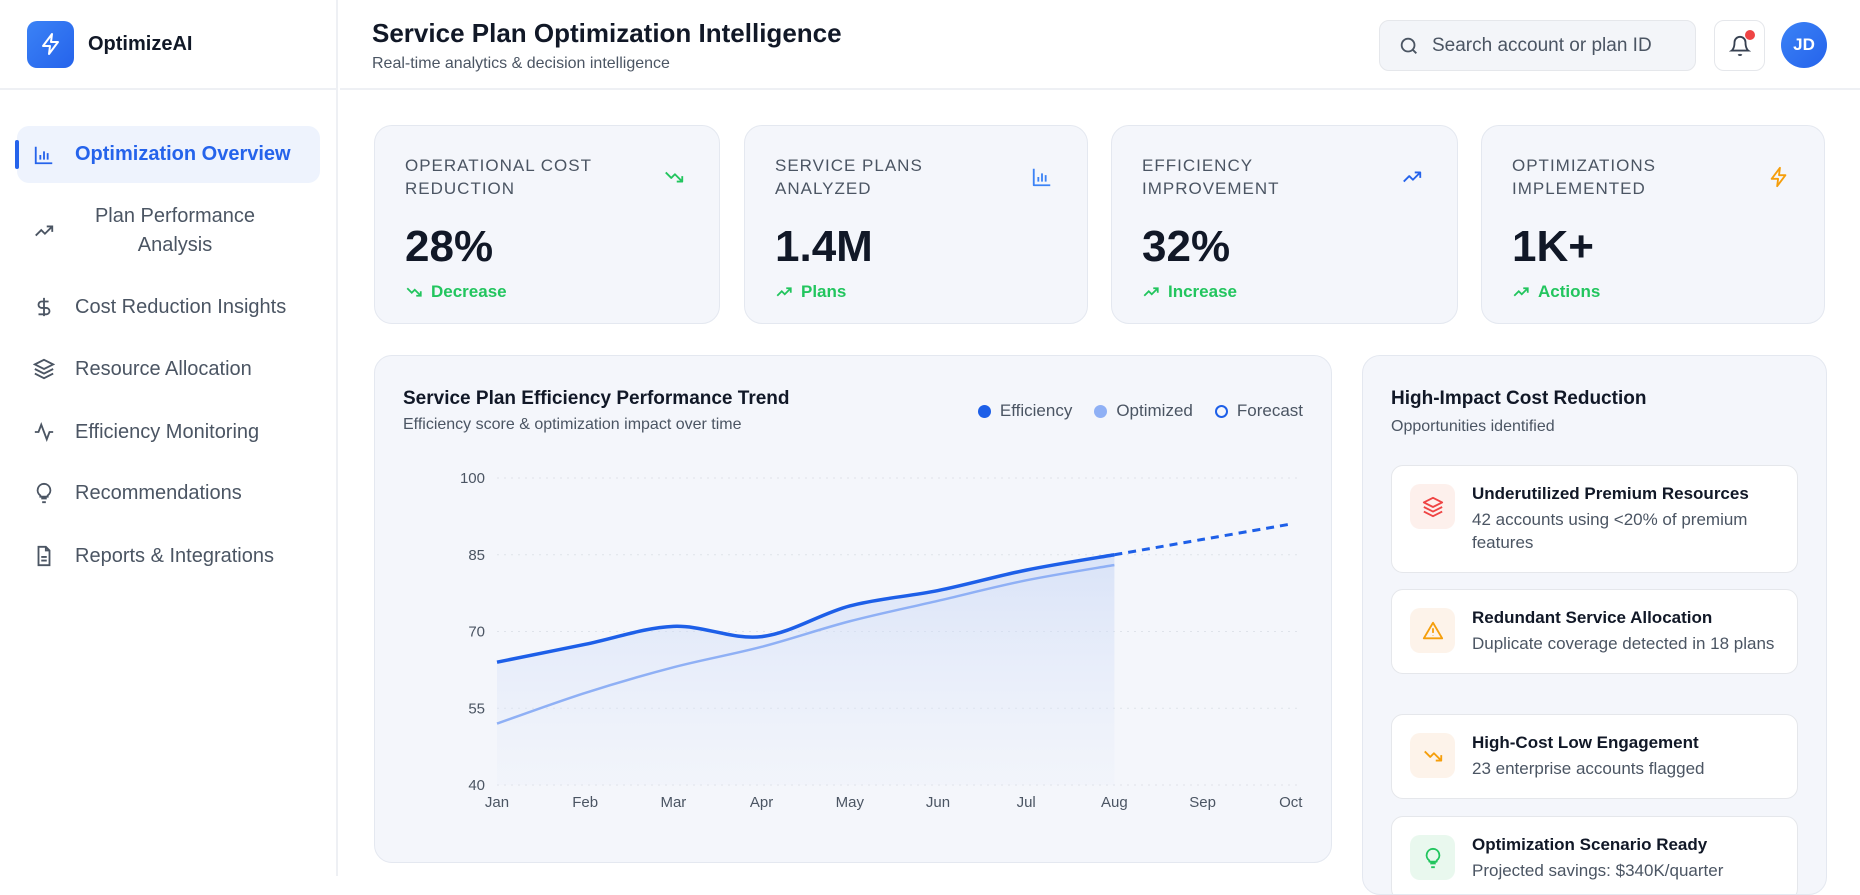 This screenshot has width=1860, height=895. Describe the element at coordinates (168, 231) in the screenshot. I see `sidebar-item-plan-performance: Plan Performance Analysis` at that location.